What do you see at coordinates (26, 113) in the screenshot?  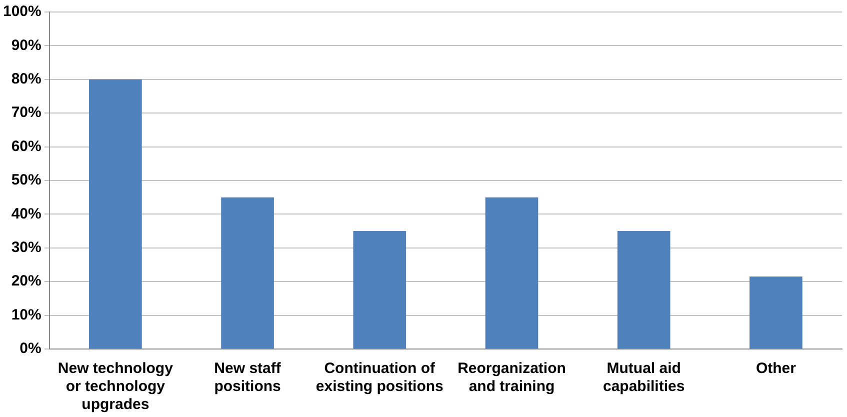 I see `y-tick-label: 70%` at bounding box center [26, 113].